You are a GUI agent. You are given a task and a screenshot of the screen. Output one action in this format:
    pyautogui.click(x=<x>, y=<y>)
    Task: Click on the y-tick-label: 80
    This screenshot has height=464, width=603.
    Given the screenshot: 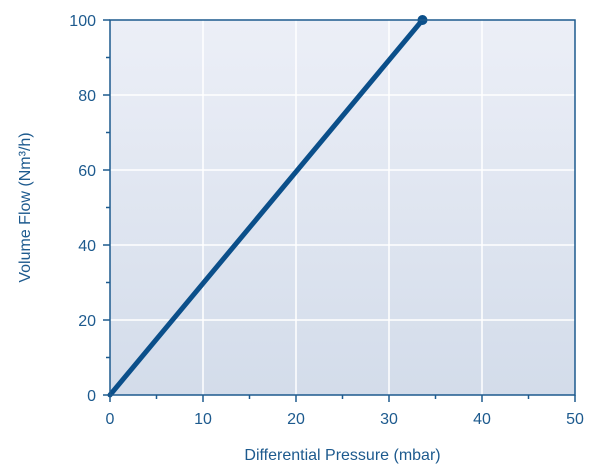 What is the action you would take?
    pyautogui.click(x=87, y=96)
    